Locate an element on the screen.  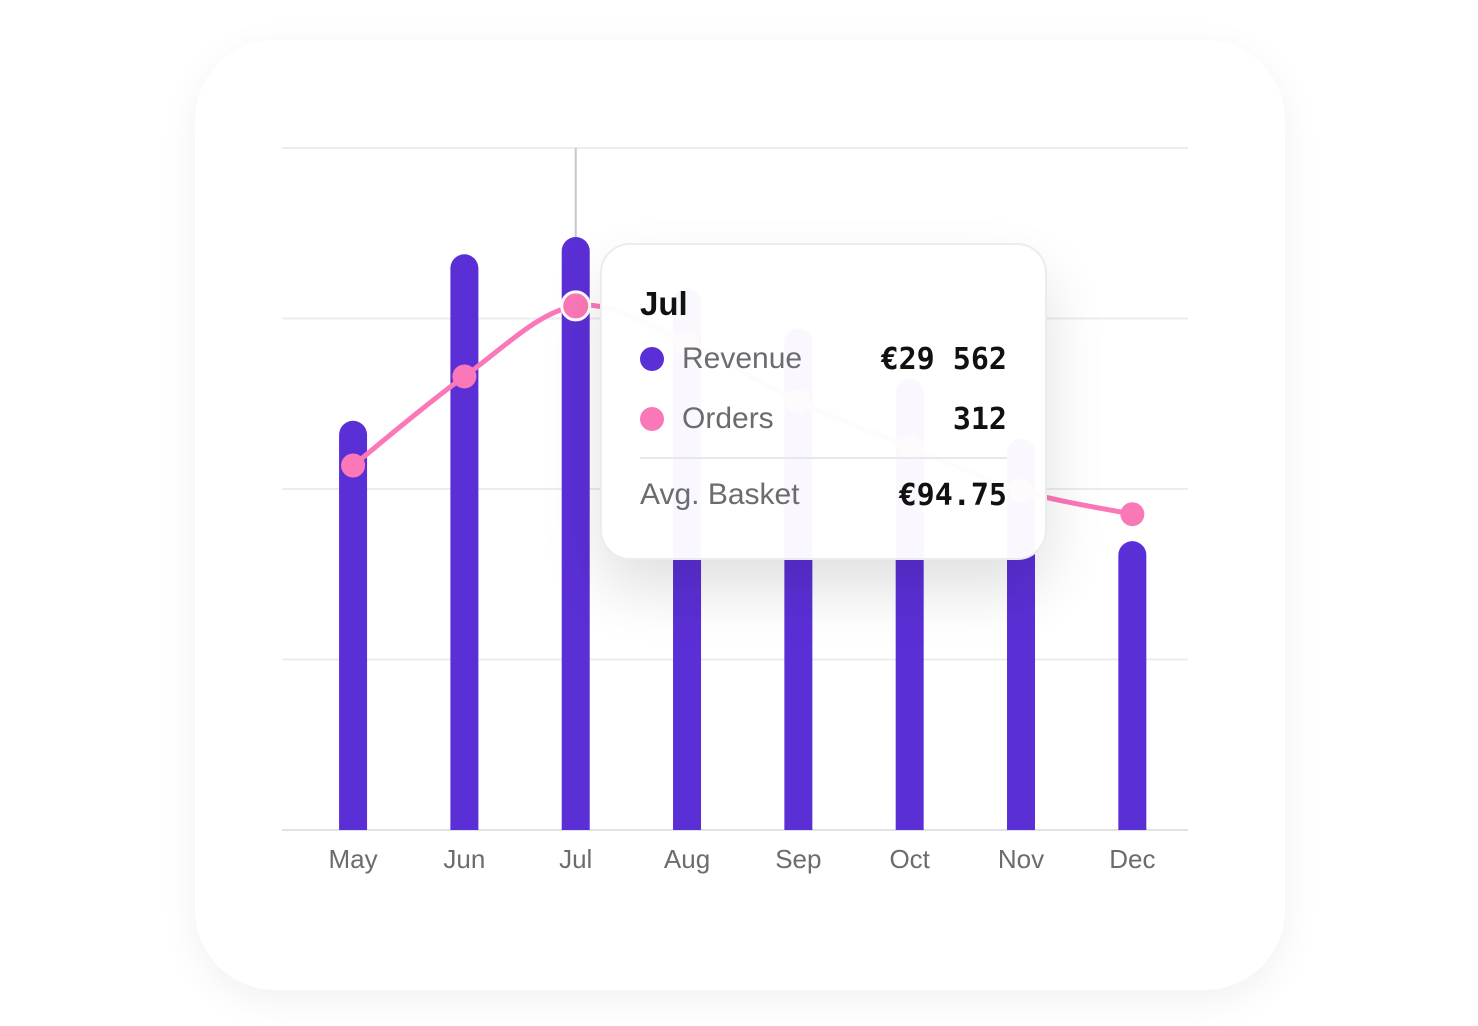
tooltip-label: Revenue is located at coordinates (742, 358).